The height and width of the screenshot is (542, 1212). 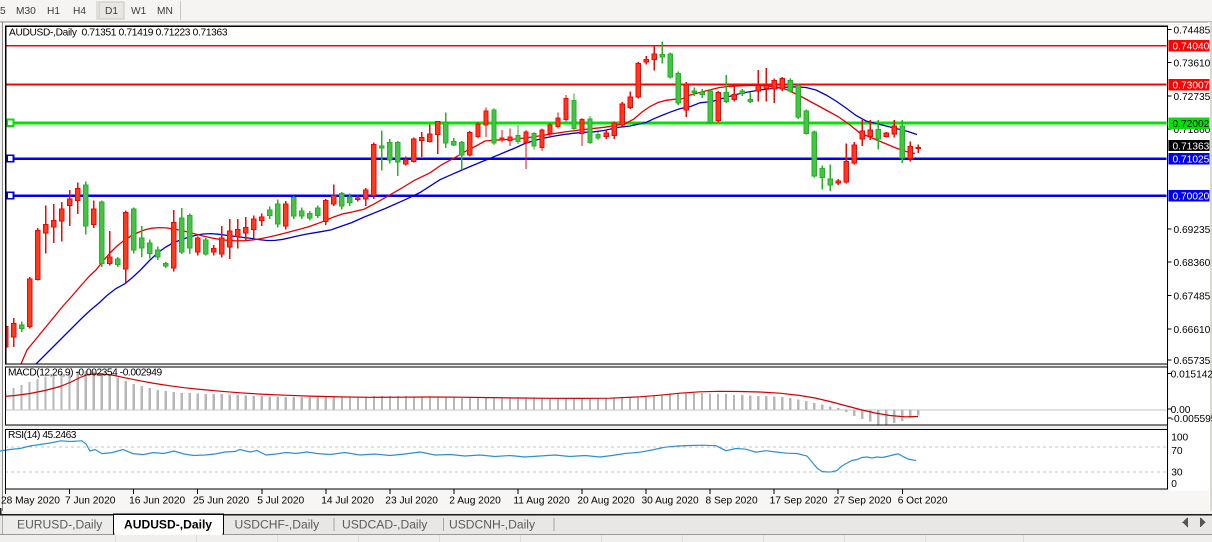 What do you see at coordinates (1192, 297) in the screenshot?
I see `svg-text: 0.67485` at bounding box center [1192, 297].